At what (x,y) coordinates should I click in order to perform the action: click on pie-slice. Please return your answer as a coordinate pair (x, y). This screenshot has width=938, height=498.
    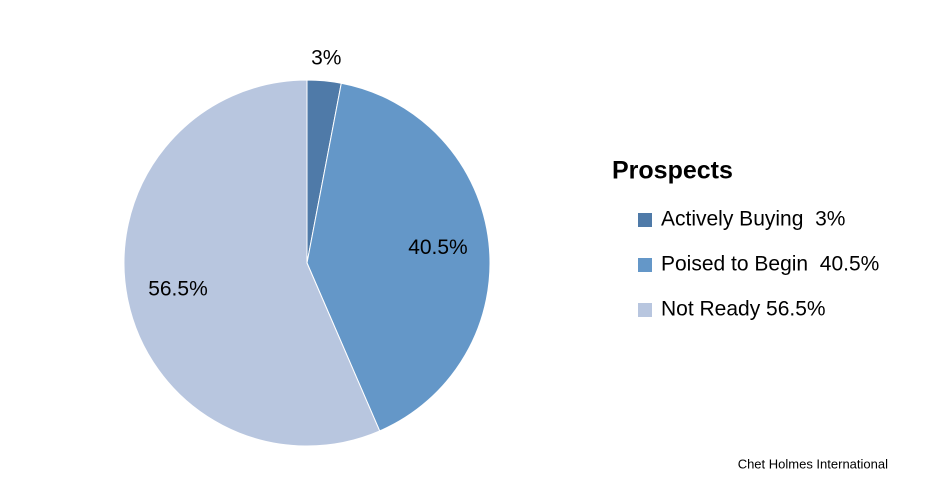
    Looking at the image, I should click on (398, 257).